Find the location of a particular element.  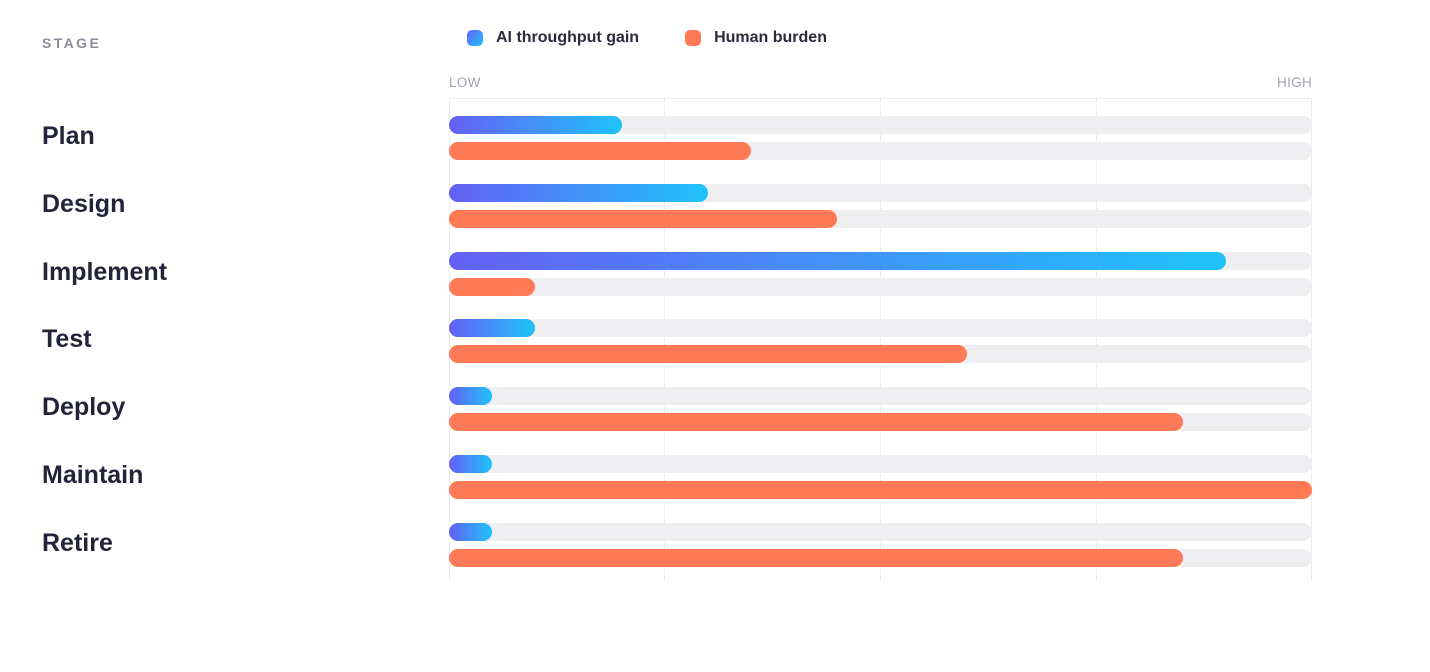

bar-track-human-burden-implement is located at coordinates (880, 286).